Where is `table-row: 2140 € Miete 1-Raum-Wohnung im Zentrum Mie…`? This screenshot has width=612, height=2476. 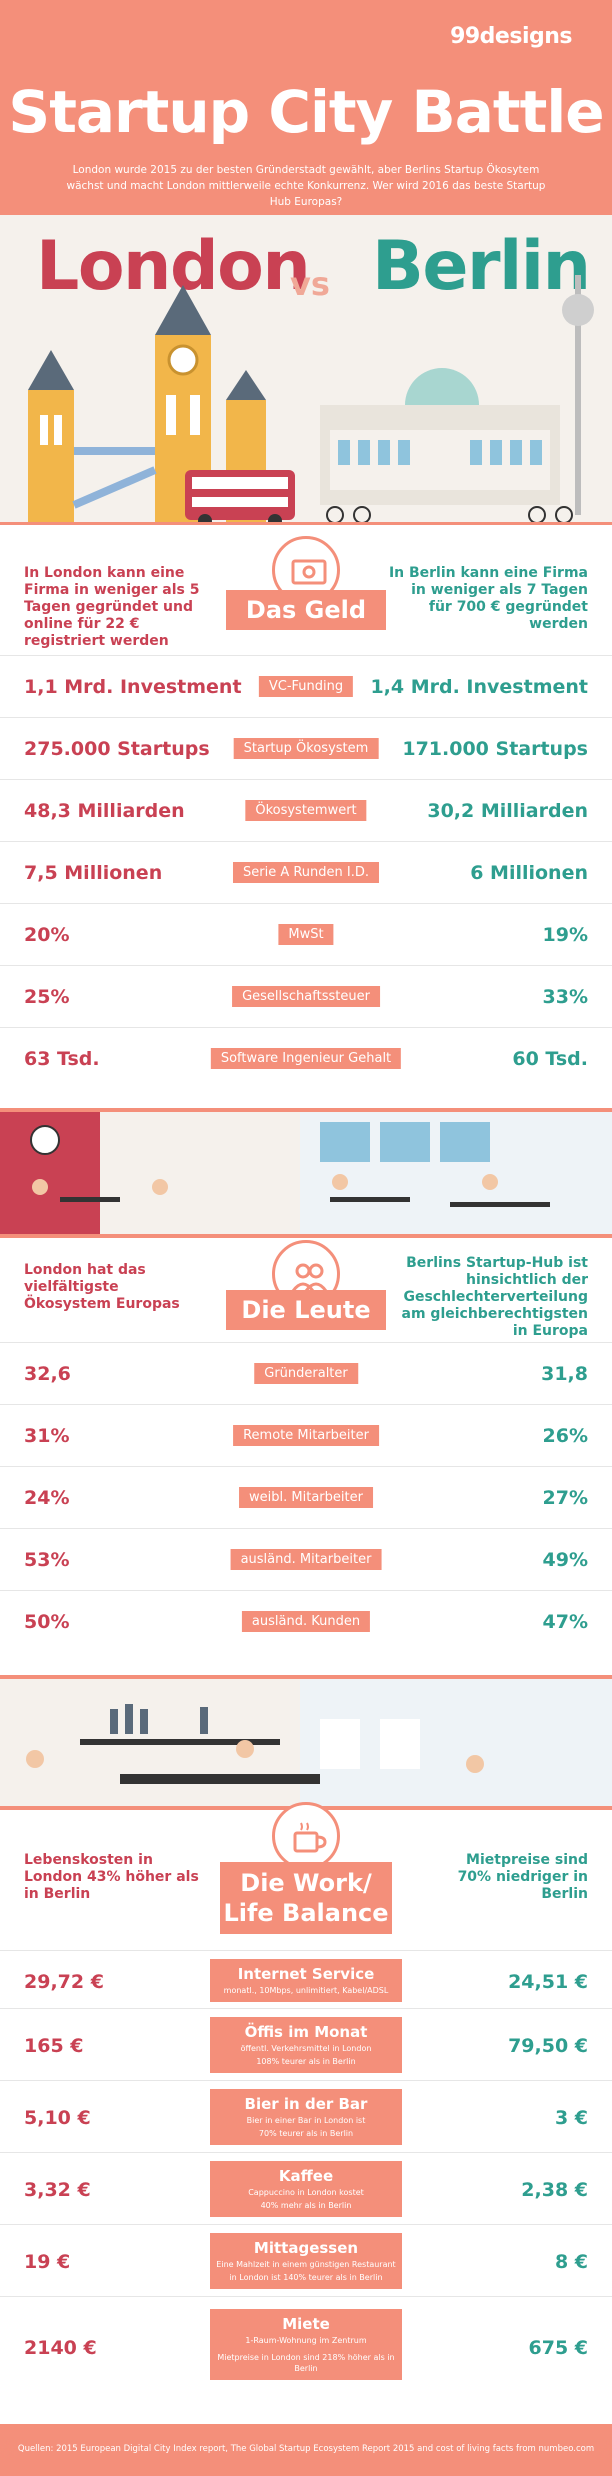 table-row: 2140 € Miete 1-Raum-Wohnung im Zentrum Mie… is located at coordinates (306, 2346).